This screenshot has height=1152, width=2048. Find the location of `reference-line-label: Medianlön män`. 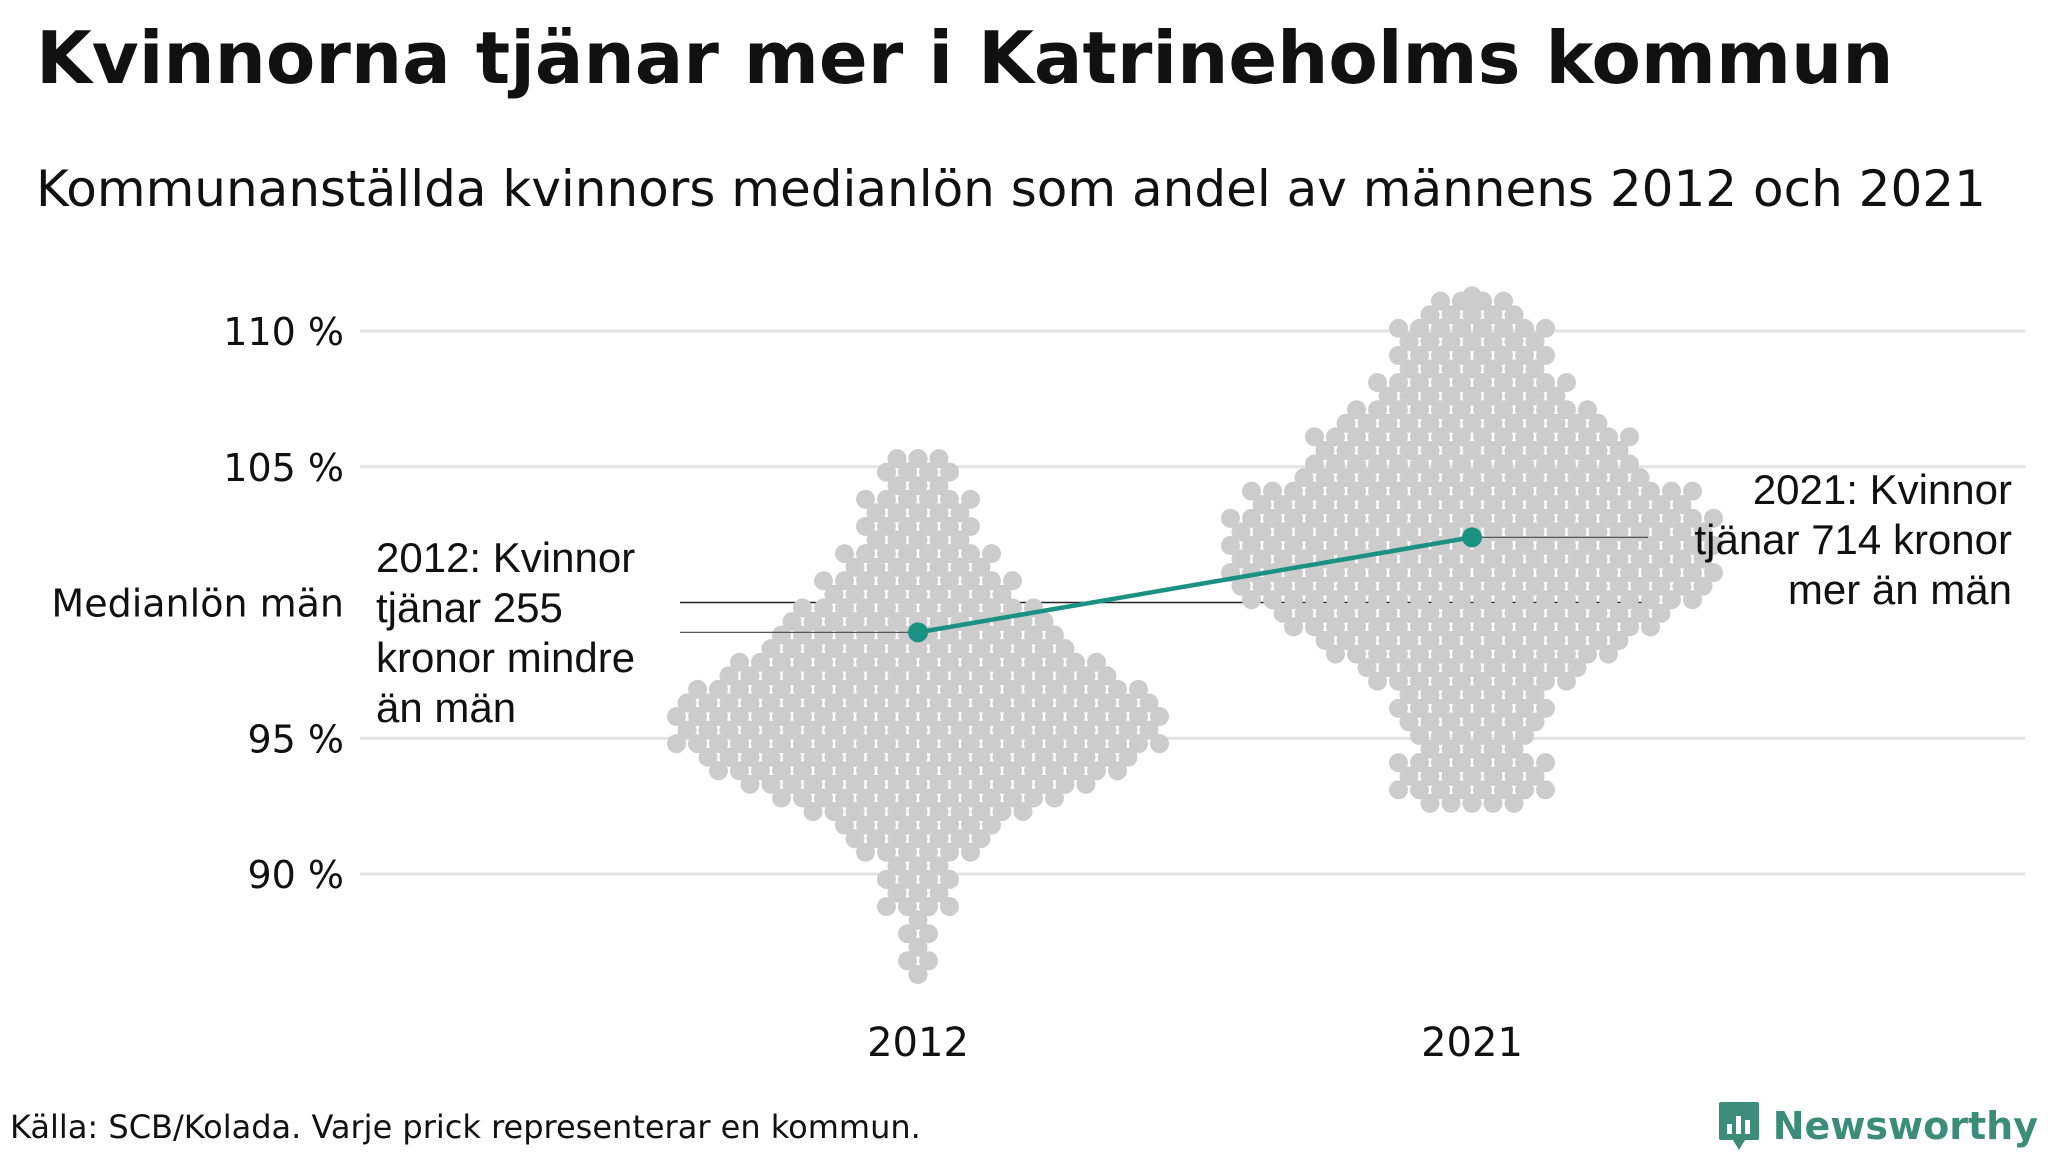

reference-line-label: Medianlön män is located at coordinates (197, 604).